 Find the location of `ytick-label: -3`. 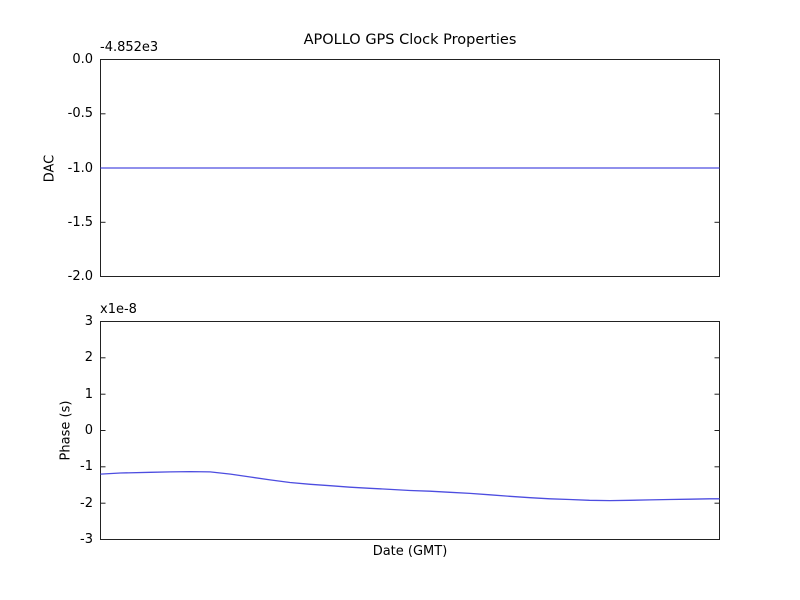

ytick-label: -3 is located at coordinates (86, 539).